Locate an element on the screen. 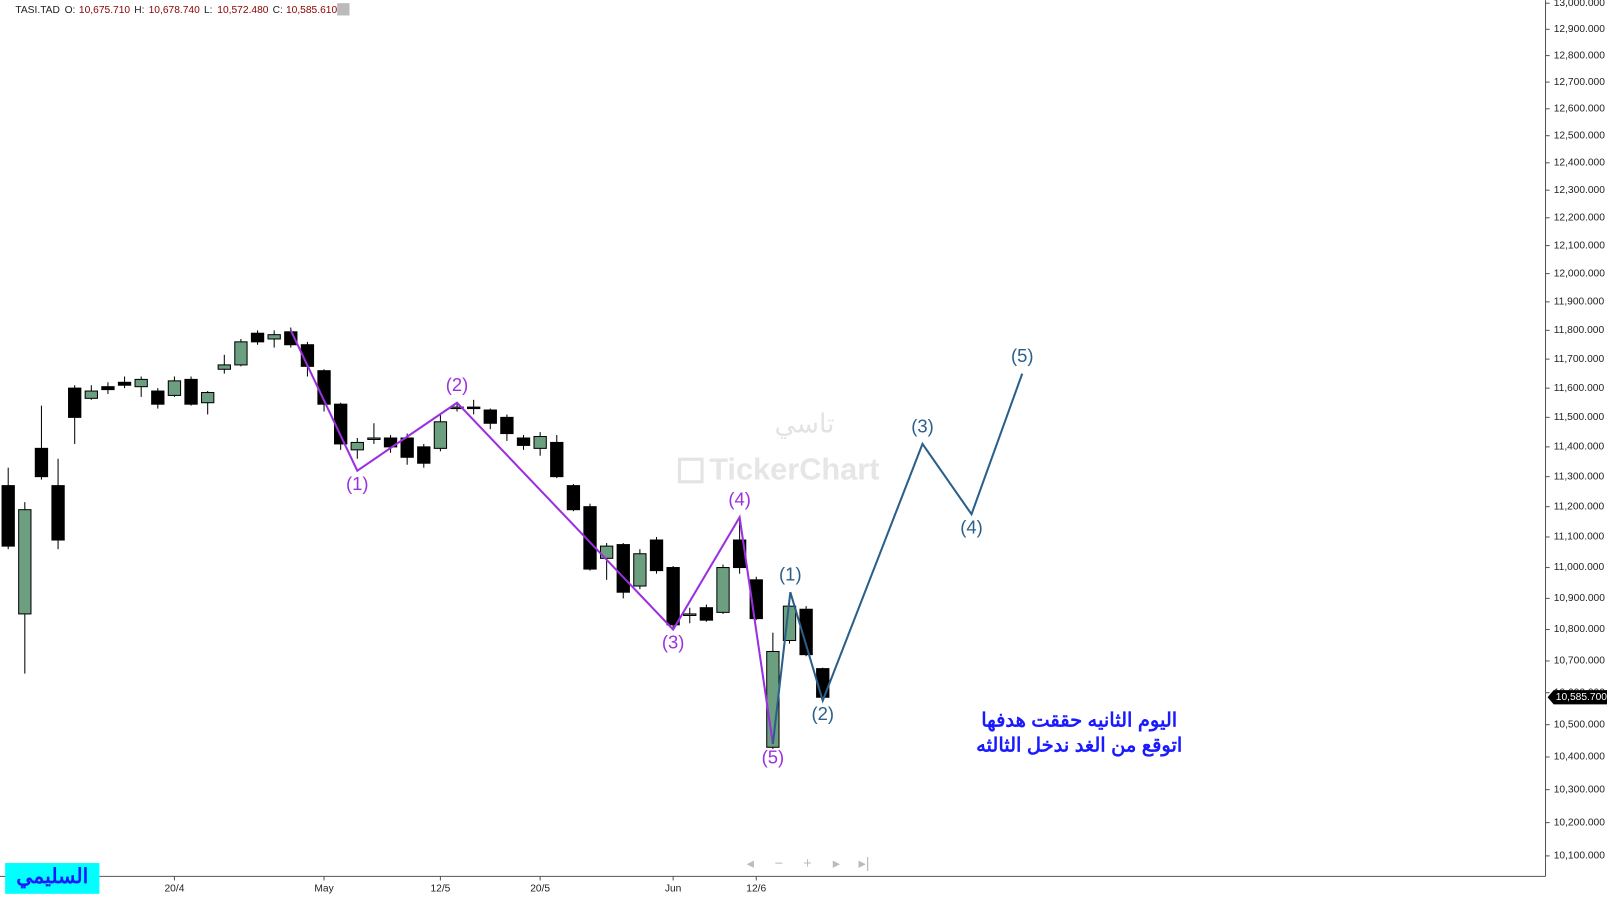  y-tick-label: 10,500.000 is located at coordinates (1580, 724).